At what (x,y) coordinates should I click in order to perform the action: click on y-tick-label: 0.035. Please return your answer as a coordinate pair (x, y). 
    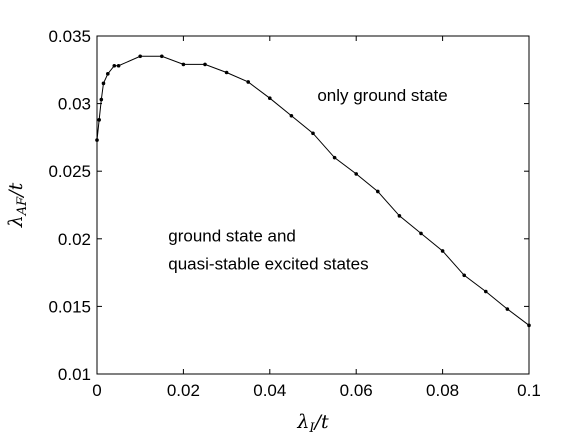
    Looking at the image, I should click on (69, 36).